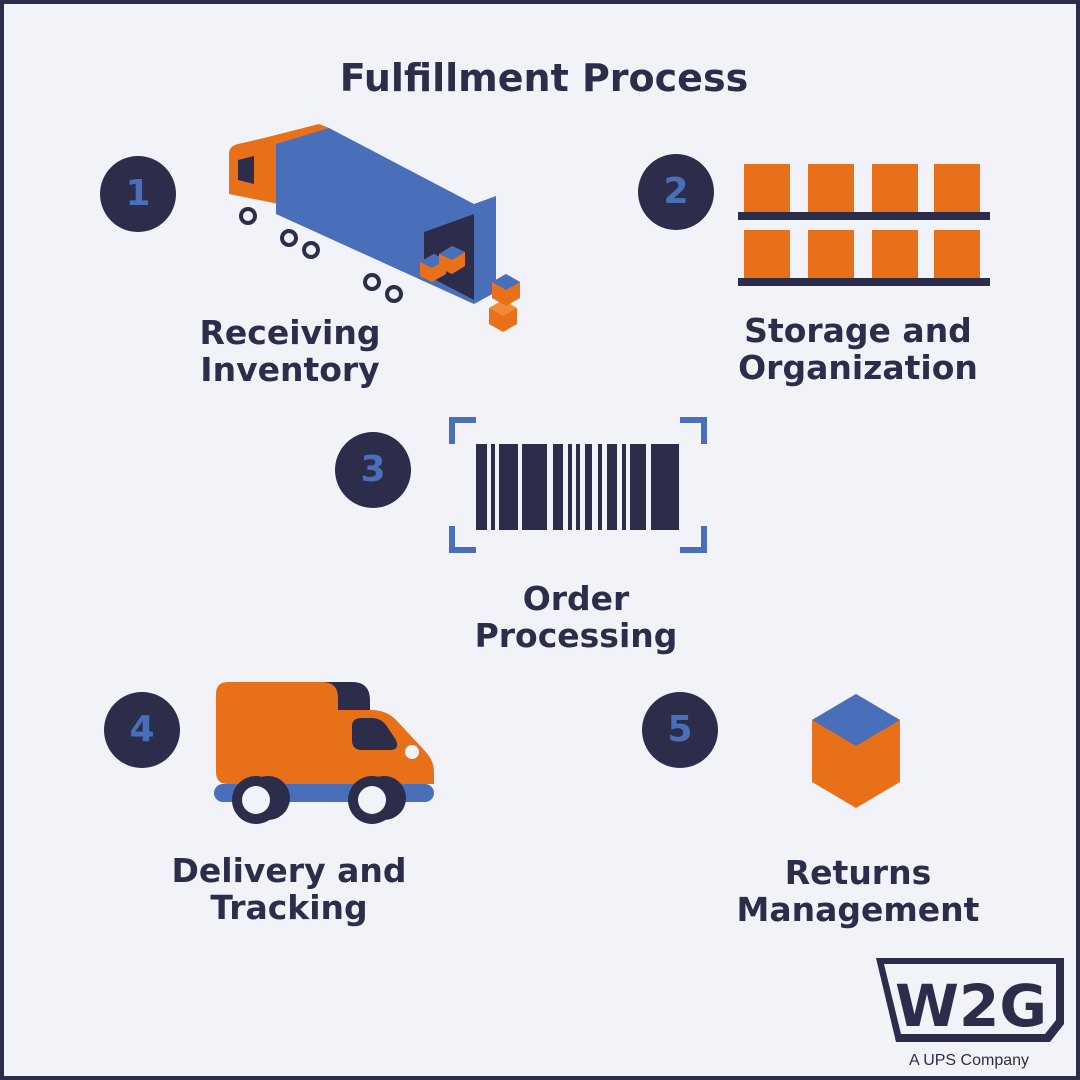  I want to click on step-1-label: Receiving Inventory, so click(290, 351).